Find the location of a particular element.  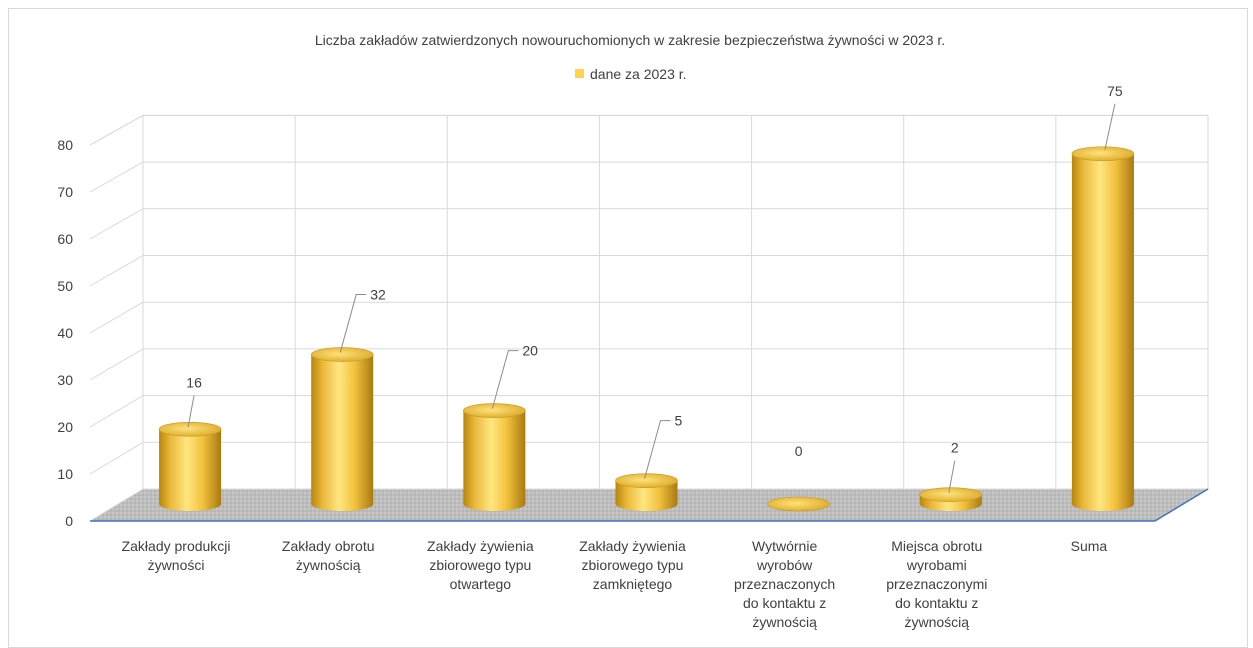

legend: dane za 2023 r. is located at coordinates (631, 74).